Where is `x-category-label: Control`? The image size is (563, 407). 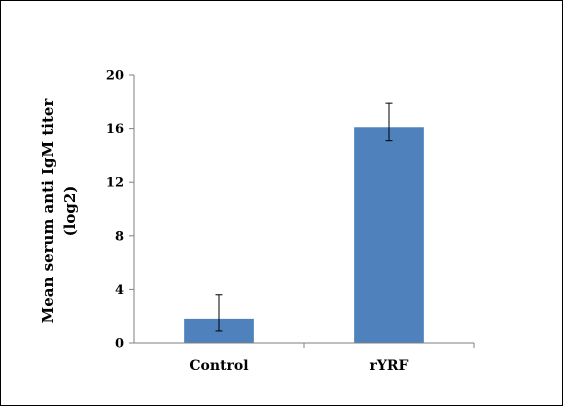 x-category-label: Control is located at coordinates (218, 366).